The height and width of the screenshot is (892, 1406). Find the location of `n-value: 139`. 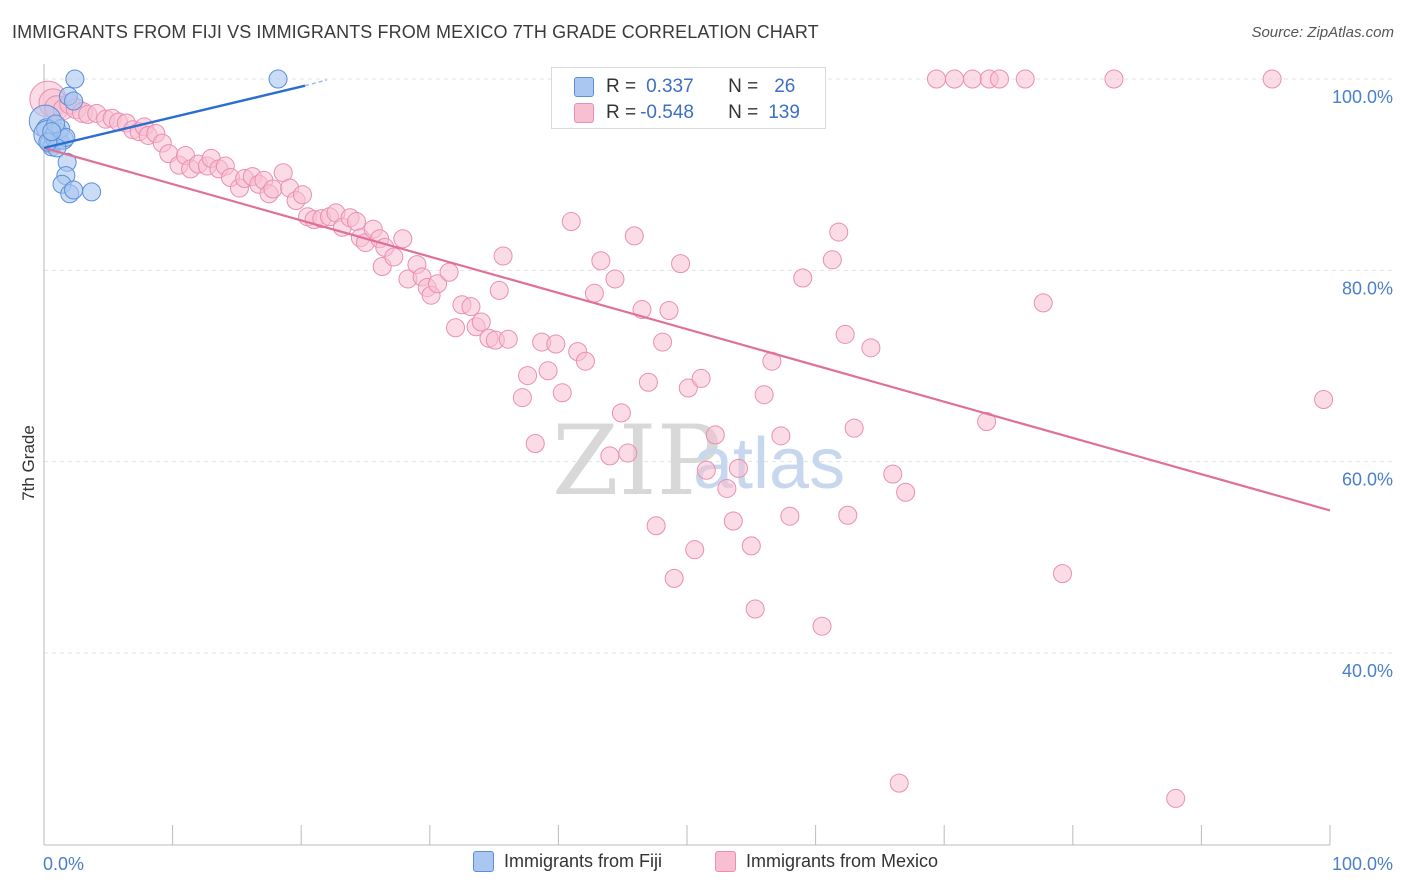

n-value: 139 is located at coordinates (784, 112).